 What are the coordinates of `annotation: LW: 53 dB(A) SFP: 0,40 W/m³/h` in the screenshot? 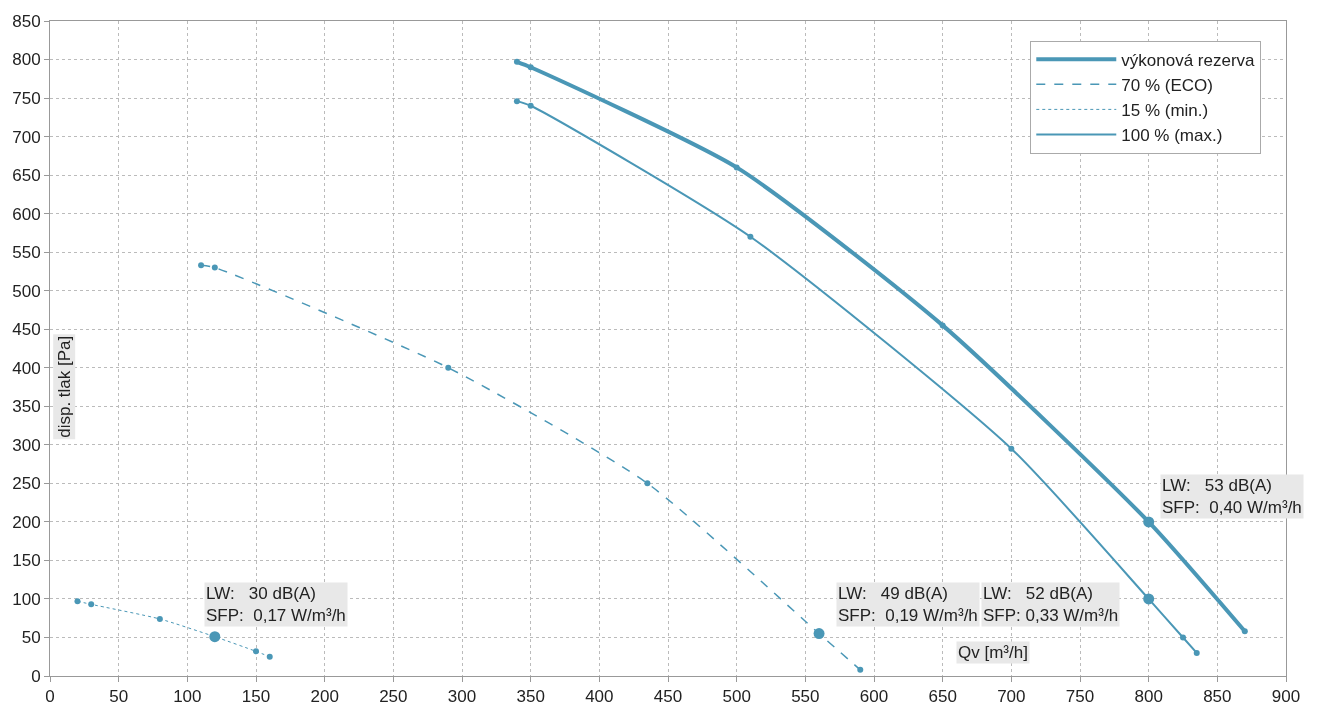 It's located at (1232, 497).